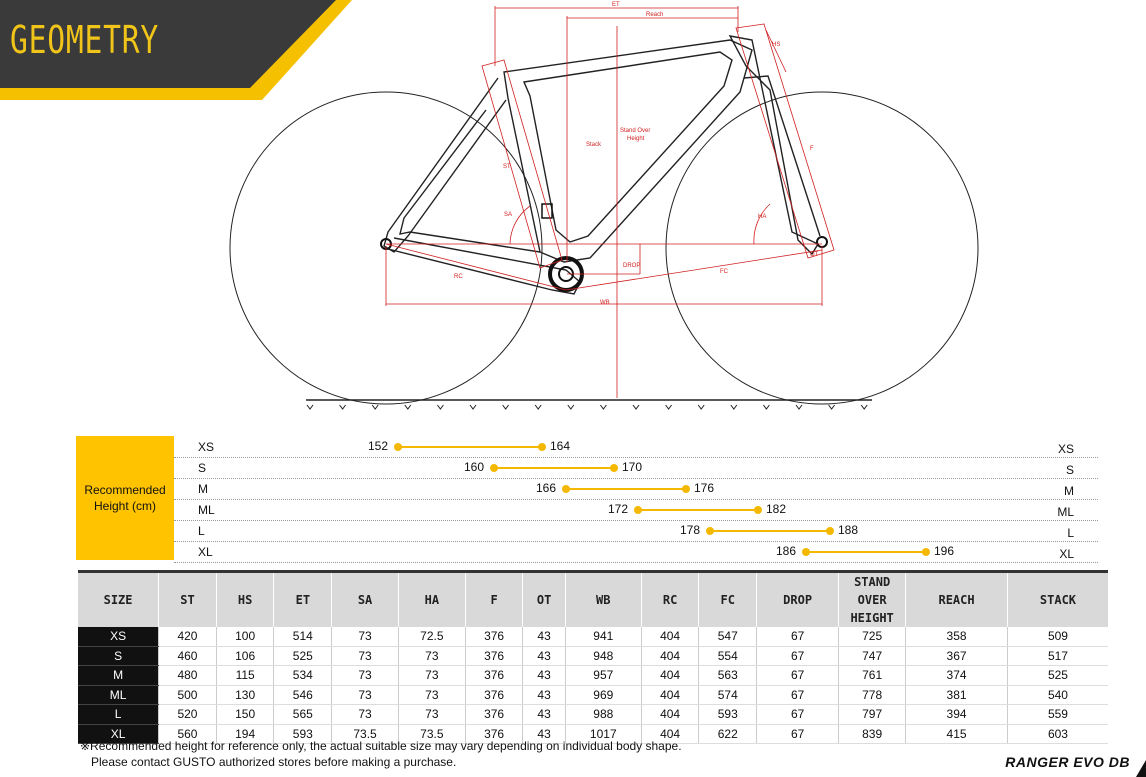  What do you see at coordinates (616, 5) in the screenshot?
I see `label-et: ET` at bounding box center [616, 5].